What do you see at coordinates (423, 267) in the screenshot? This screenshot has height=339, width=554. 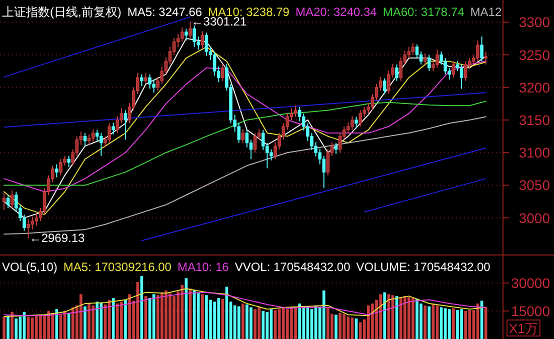 I see `annotation: VOLUME: 170548432.00` at bounding box center [423, 267].